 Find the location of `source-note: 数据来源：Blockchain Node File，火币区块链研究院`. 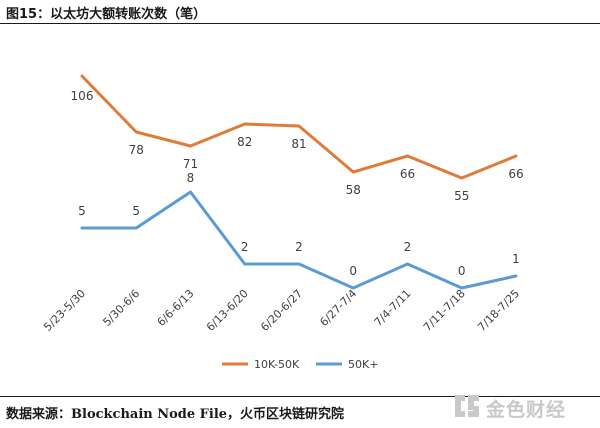

source-note: 数据来源：Blockchain Node File，火币区块链研究院 is located at coordinates (175, 412).